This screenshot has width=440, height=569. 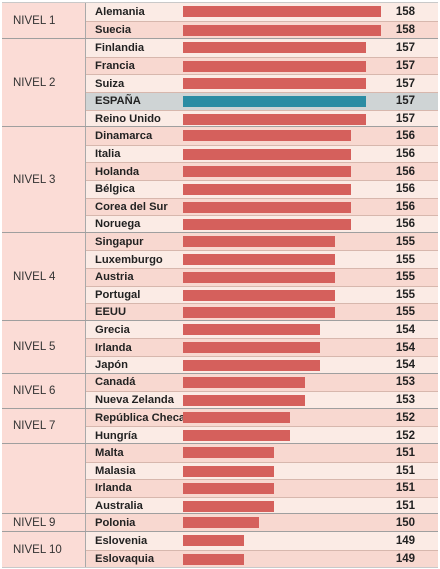 I want to click on table-row: Irlanda 154, so click(x=262, y=347).